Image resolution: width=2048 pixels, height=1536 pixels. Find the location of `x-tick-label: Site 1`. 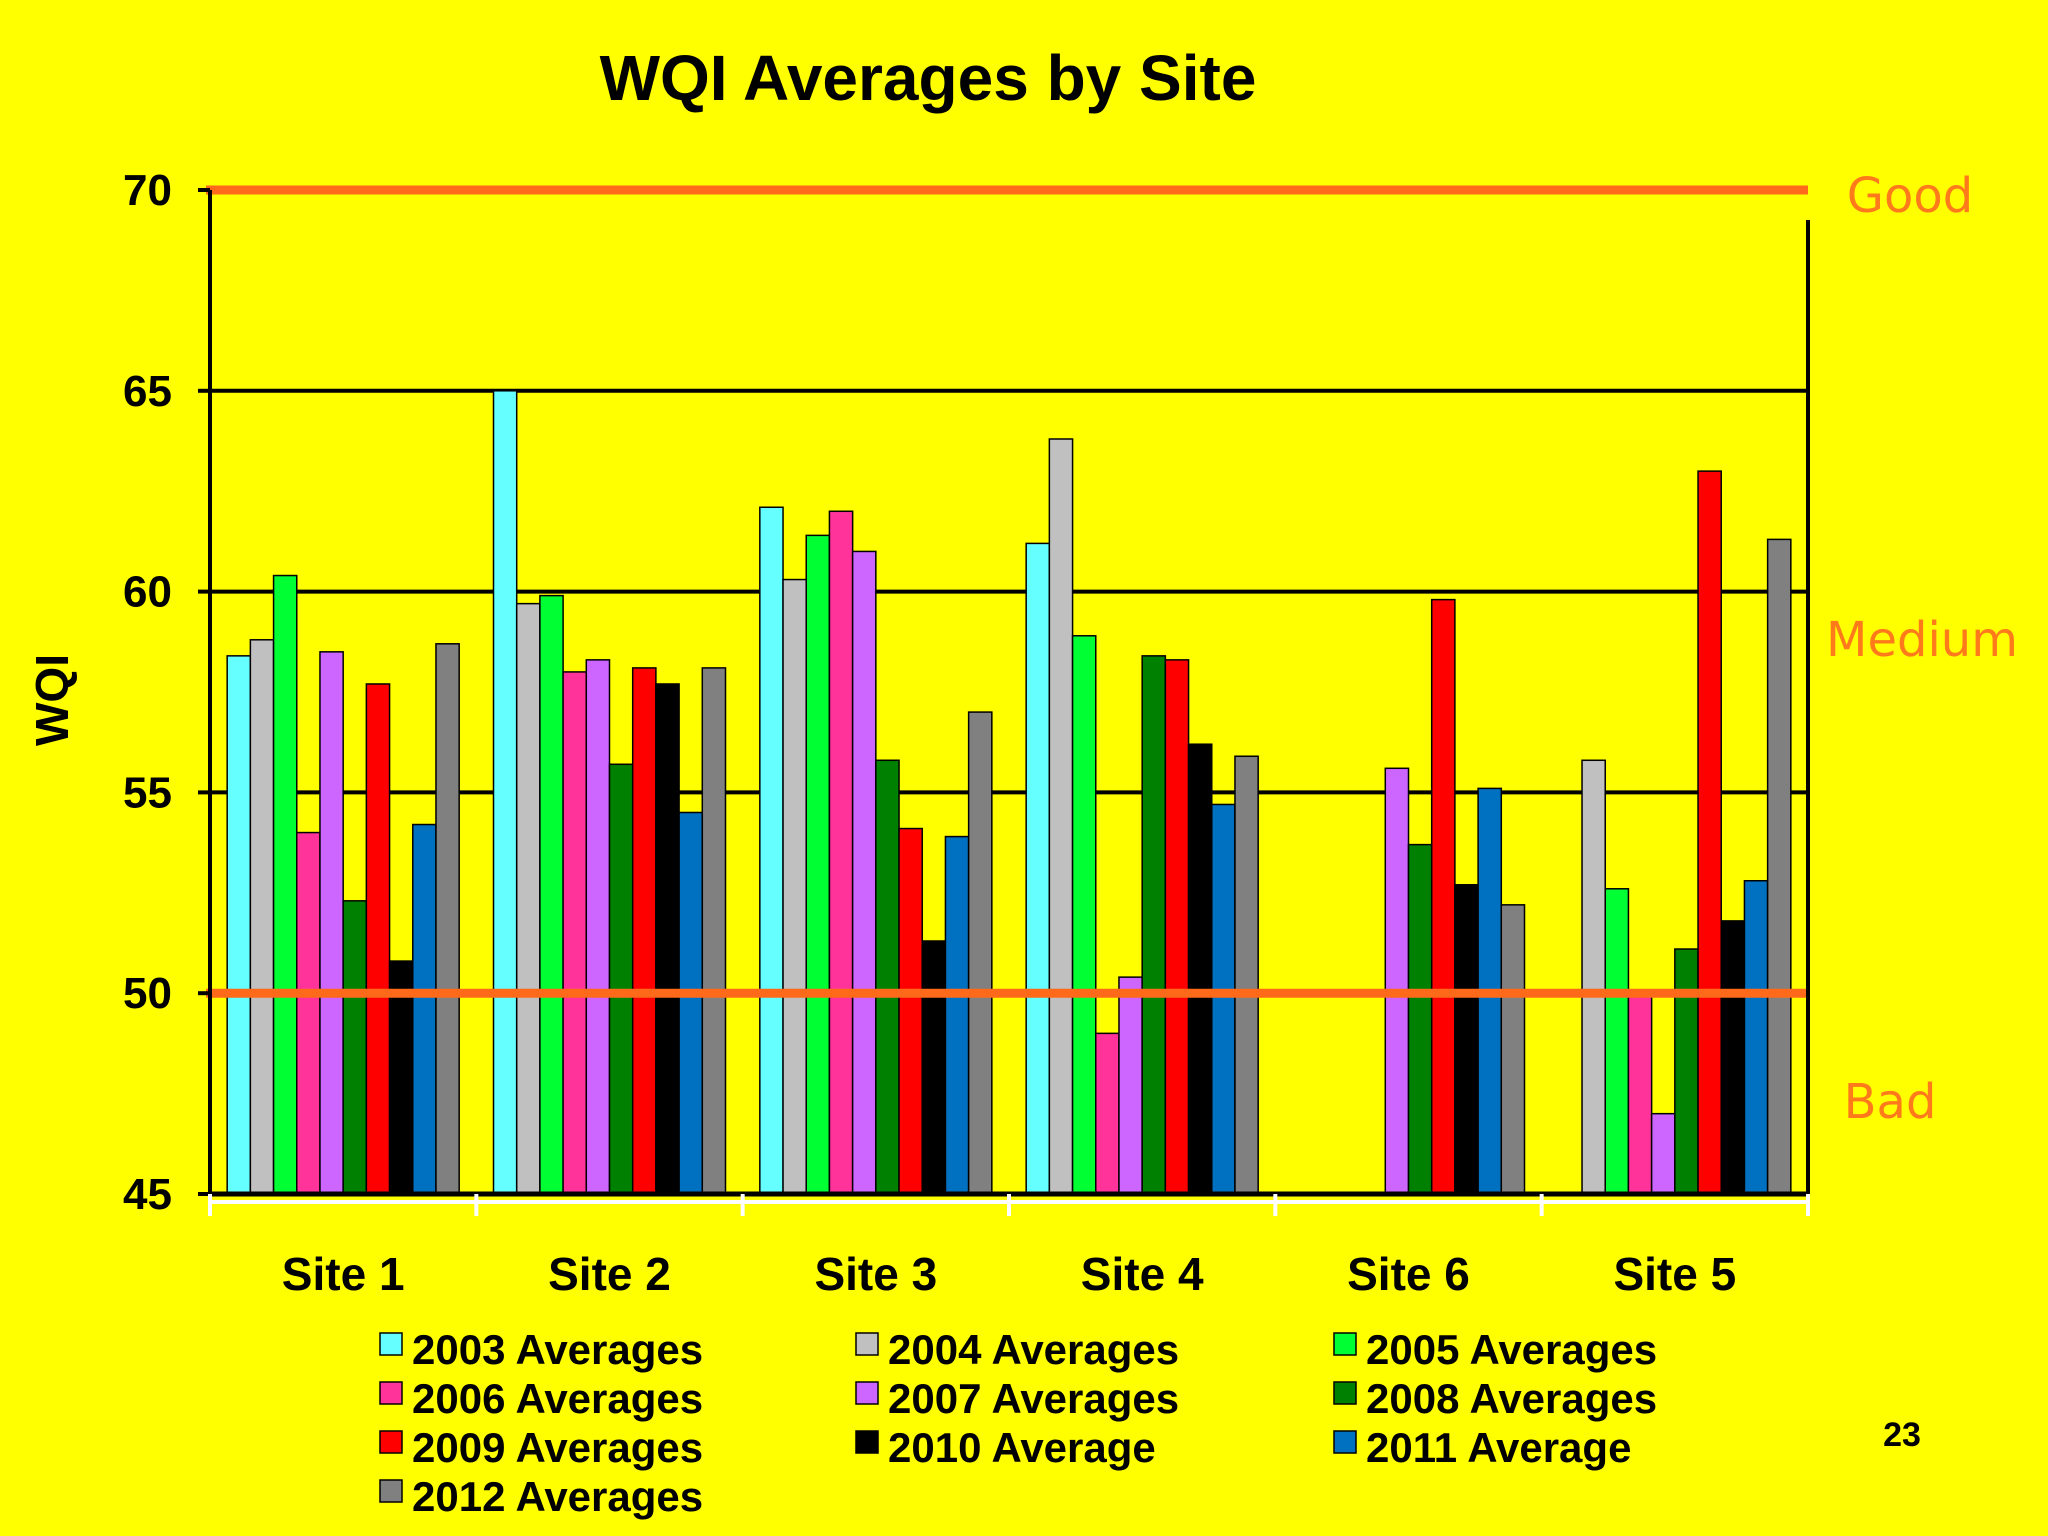

x-tick-label: Site 1 is located at coordinates (343, 1274).